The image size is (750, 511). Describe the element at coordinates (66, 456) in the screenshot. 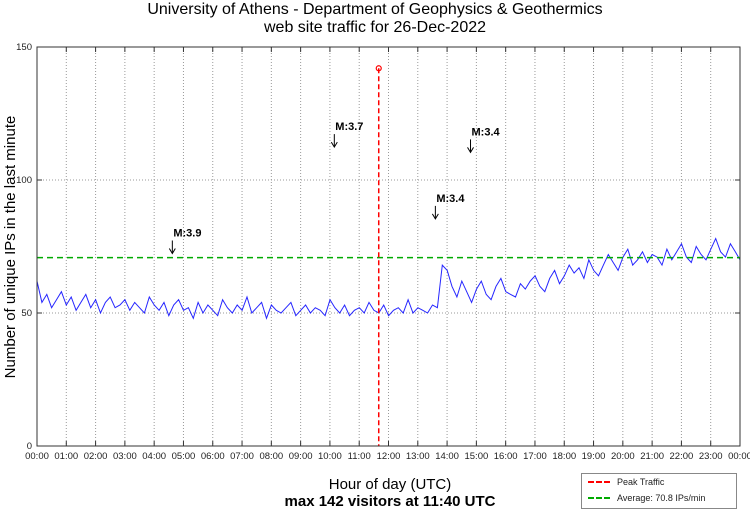

I see `x-tick-label: 01:00` at that location.